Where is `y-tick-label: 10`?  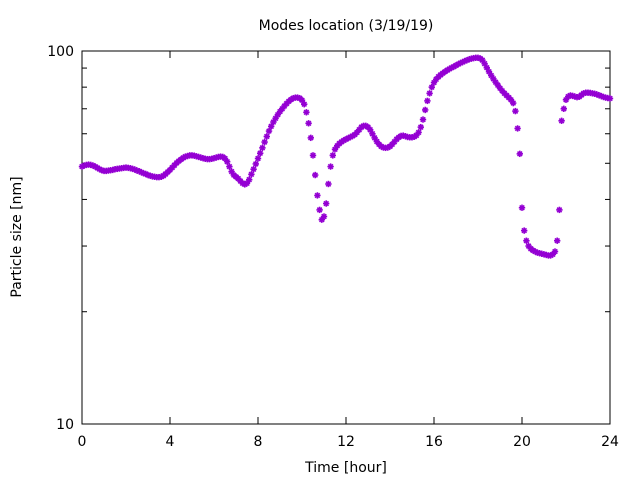 y-tick-label: 10 is located at coordinates (65, 425).